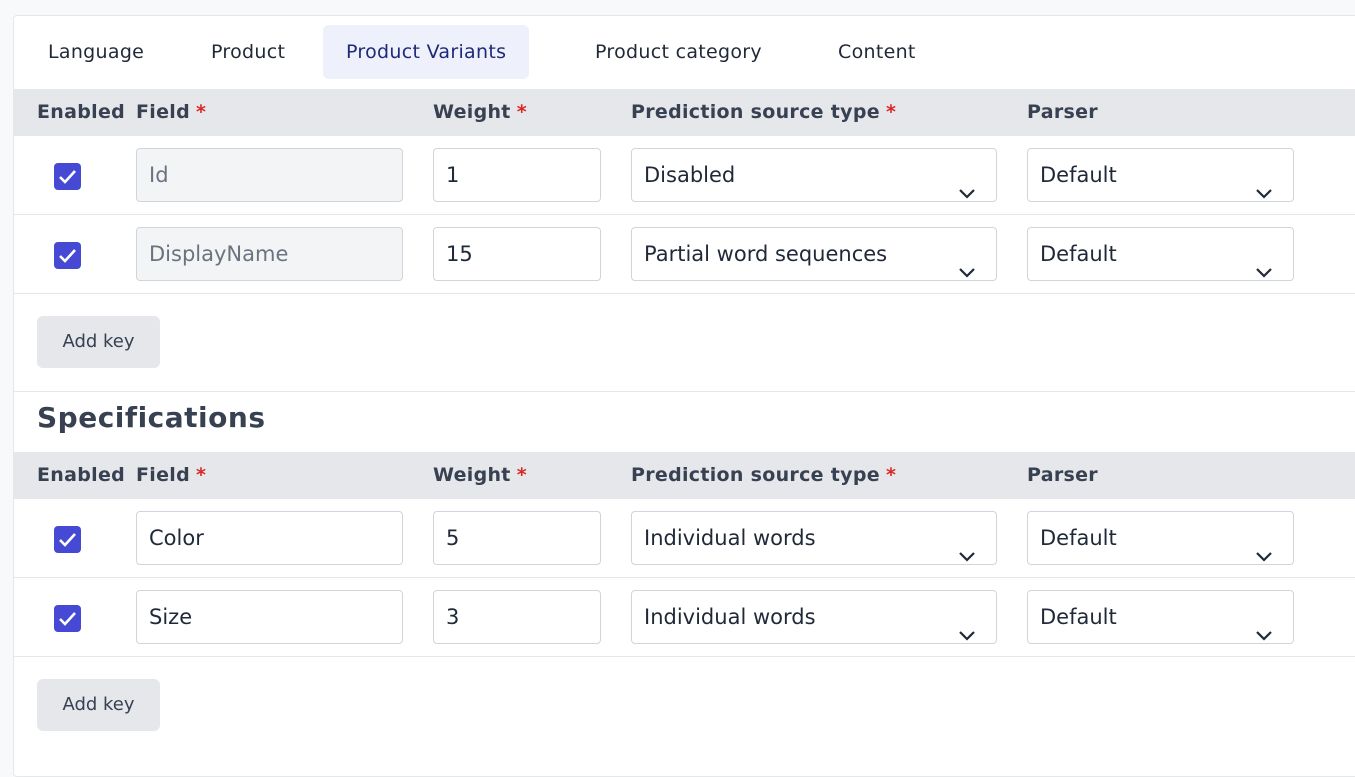 This screenshot has width=1355, height=777. What do you see at coordinates (151, 417) in the screenshot?
I see `section-title: Specifications` at bounding box center [151, 417].